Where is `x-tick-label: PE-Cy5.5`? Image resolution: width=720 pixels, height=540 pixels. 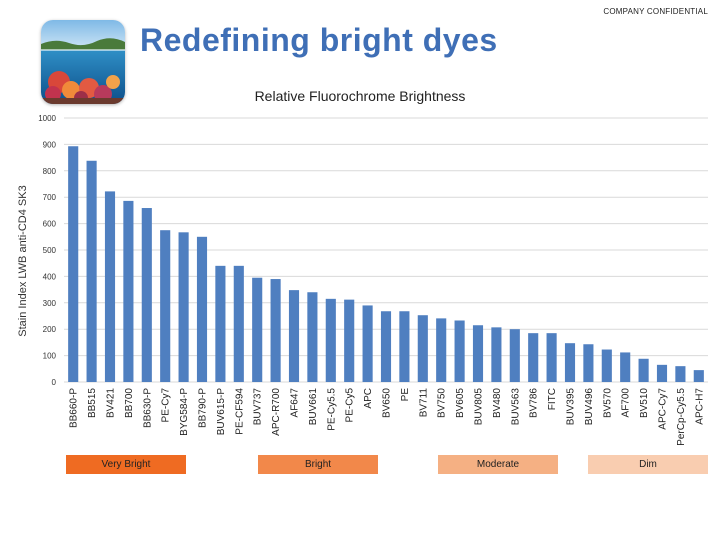 x-tick-label: PE-Cy5.5 is located at coordinates (331, 409).